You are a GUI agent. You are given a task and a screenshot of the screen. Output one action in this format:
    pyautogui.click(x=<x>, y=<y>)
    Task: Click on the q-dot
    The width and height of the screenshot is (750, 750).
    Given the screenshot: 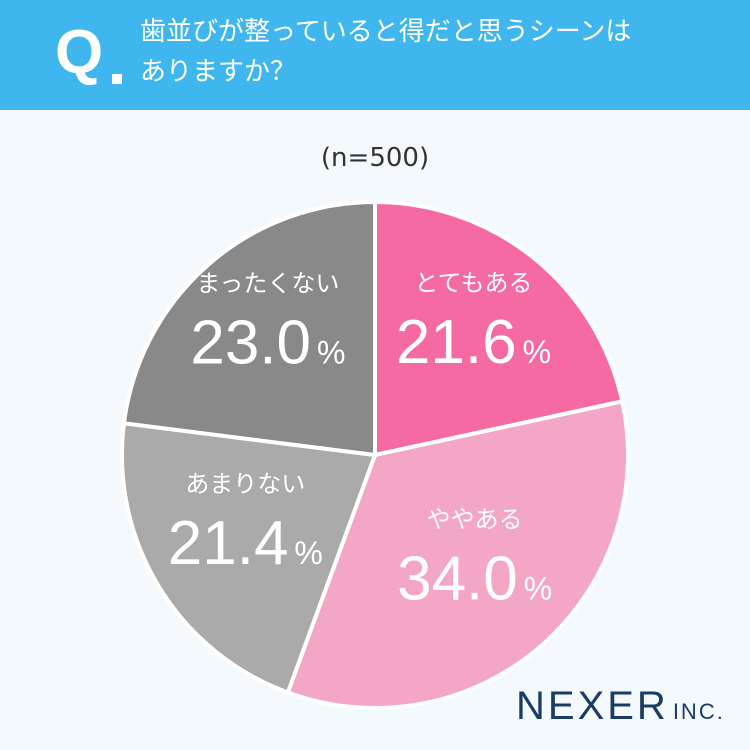 What is the action you would take?
    pyautogui.click(x=117, y=79)
    